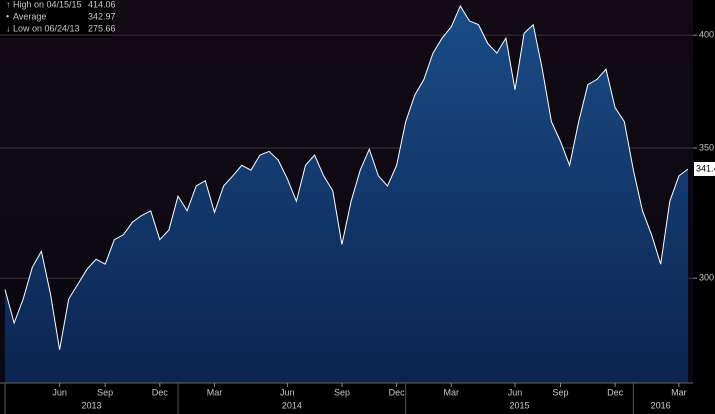  I want to click on legend-text: Low on 06/24/13, so click(46, 28).